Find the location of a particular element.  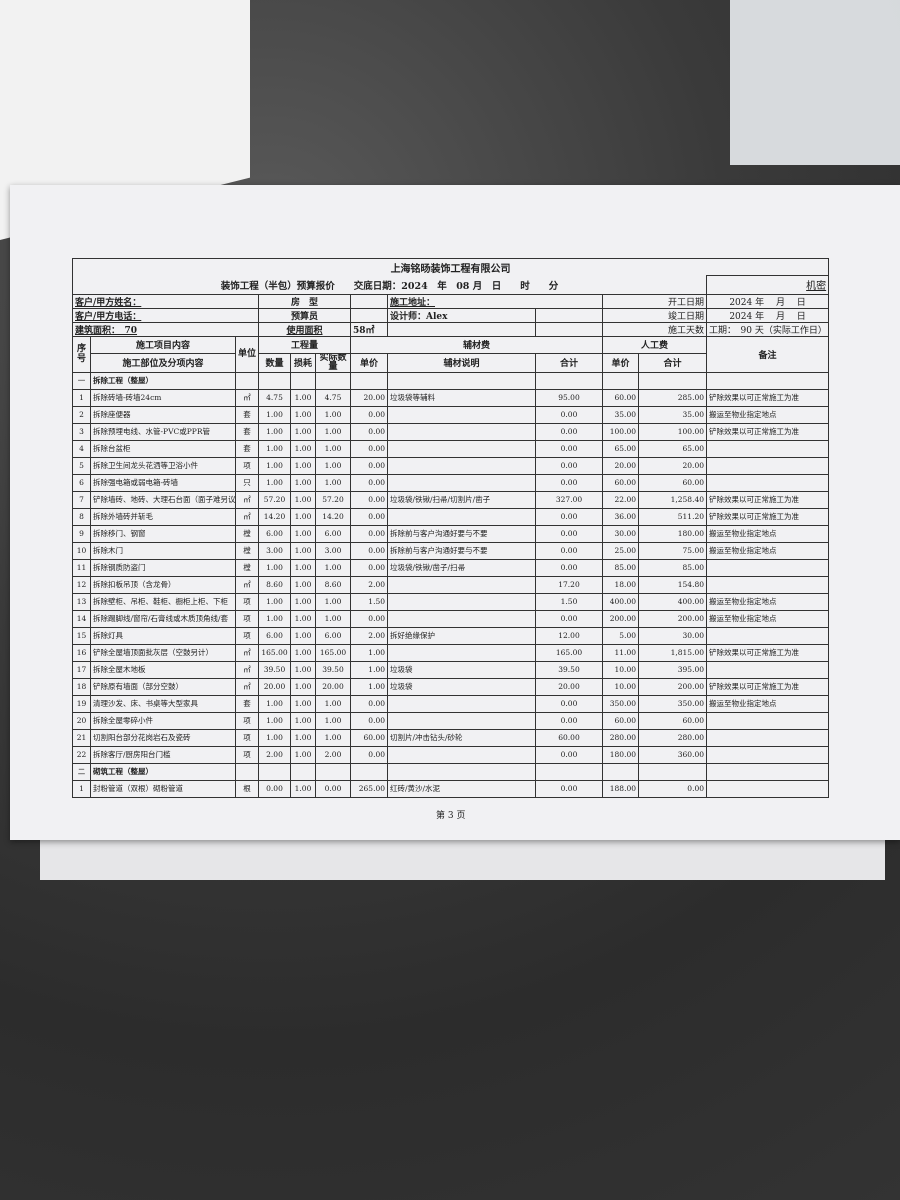

cell-seq: 19 is located at coordinates (81, 703).